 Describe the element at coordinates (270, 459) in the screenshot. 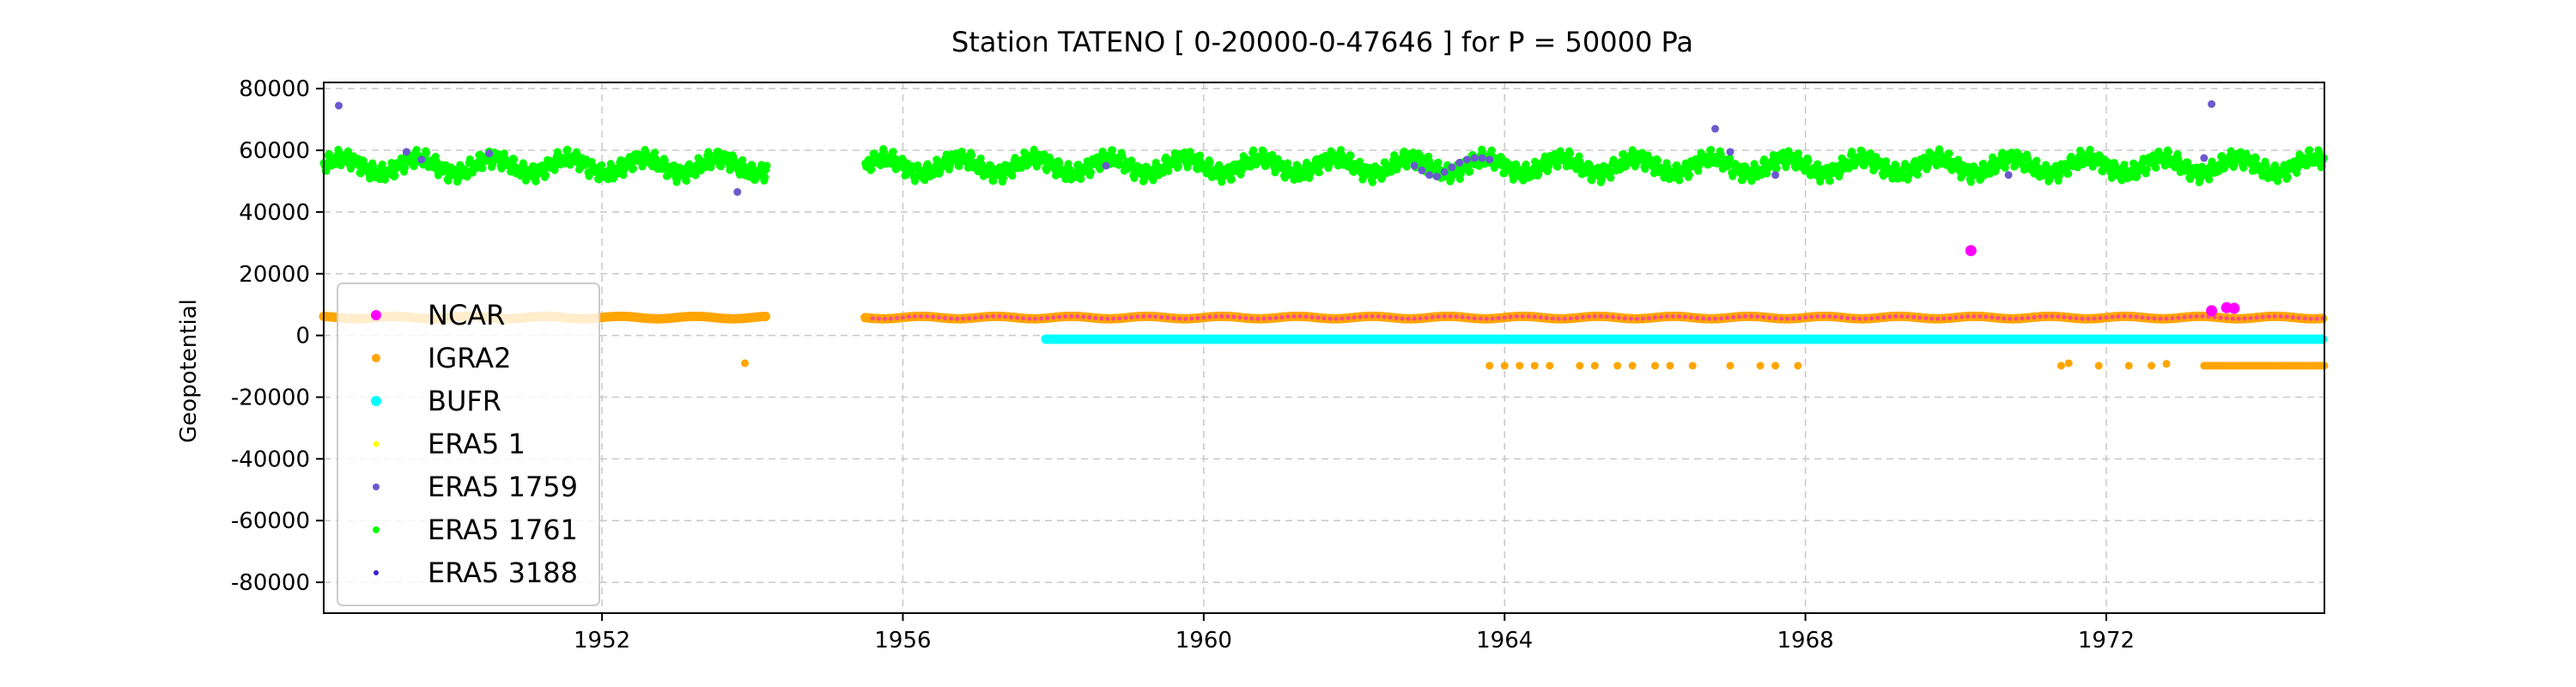

I see `y-tick-label: -40000` at that location.